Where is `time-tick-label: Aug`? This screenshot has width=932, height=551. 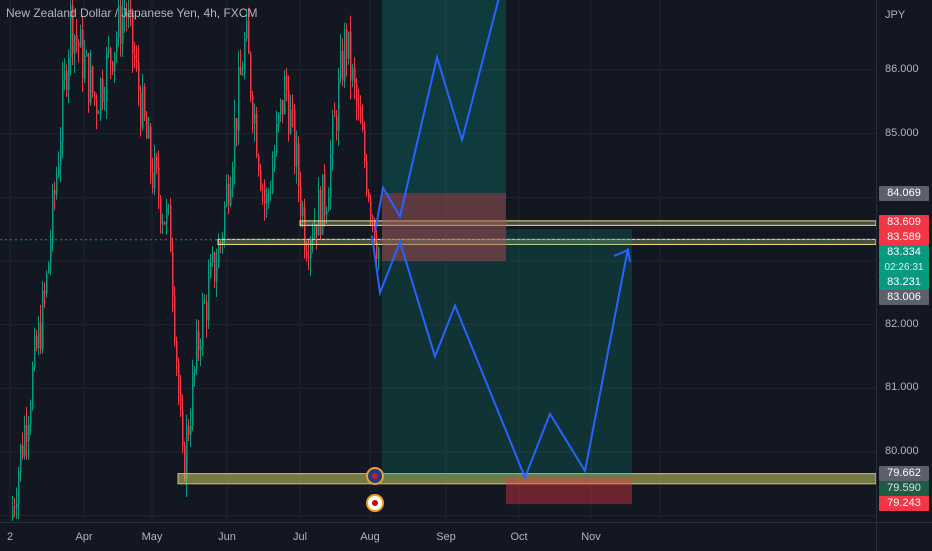 time-tick-label: Aug is located at coordinates (370, 537).